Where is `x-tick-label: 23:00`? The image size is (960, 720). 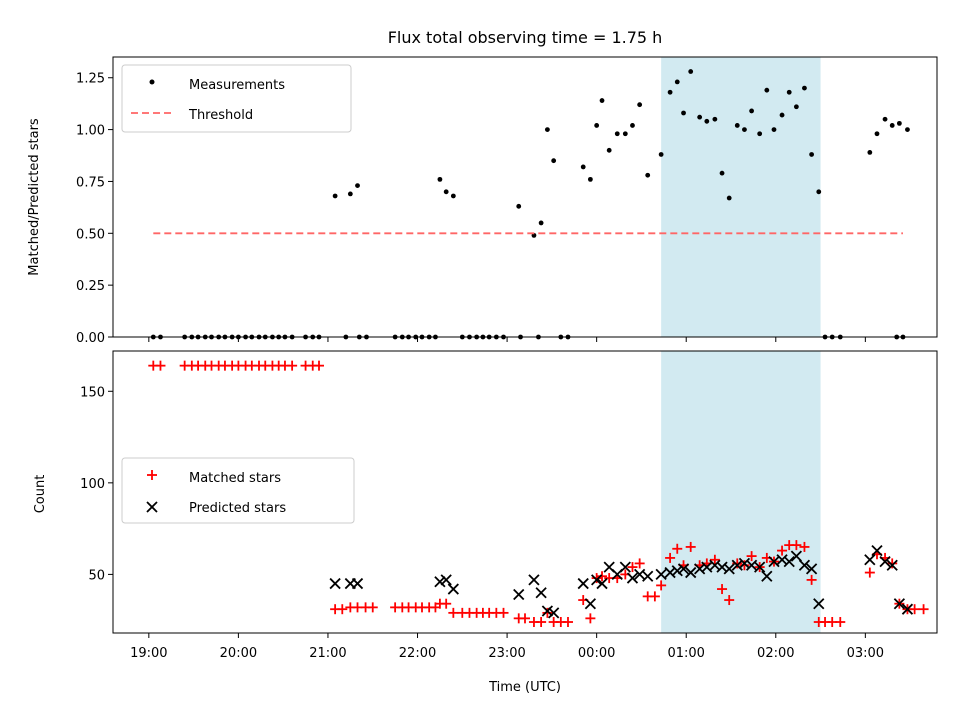 x-tick-label: 23:00 is located at coordinates (506, 653).